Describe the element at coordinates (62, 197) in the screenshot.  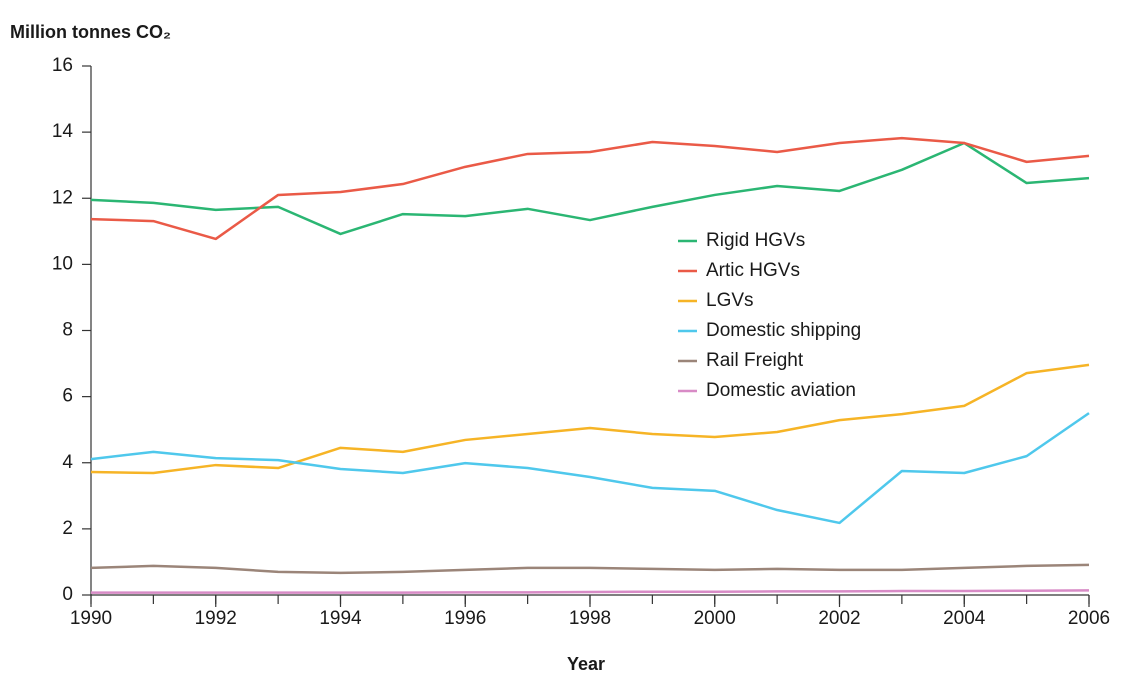
I see `y-tick-label: 12` at that location.